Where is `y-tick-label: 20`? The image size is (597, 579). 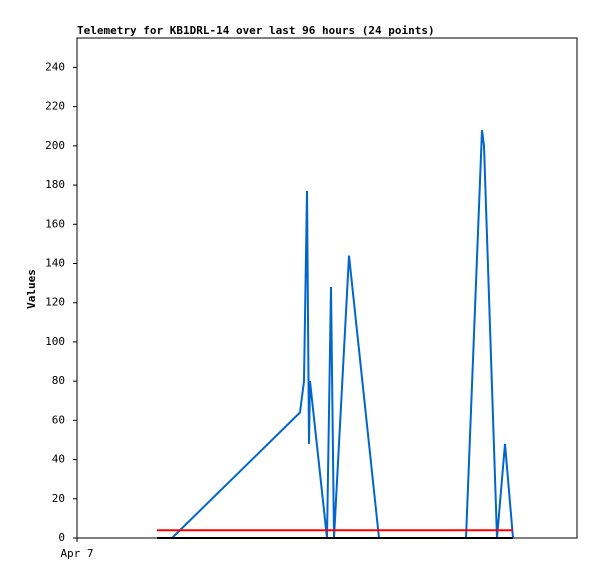
y-tick-label: 20 is located at coordinates (58, 498).